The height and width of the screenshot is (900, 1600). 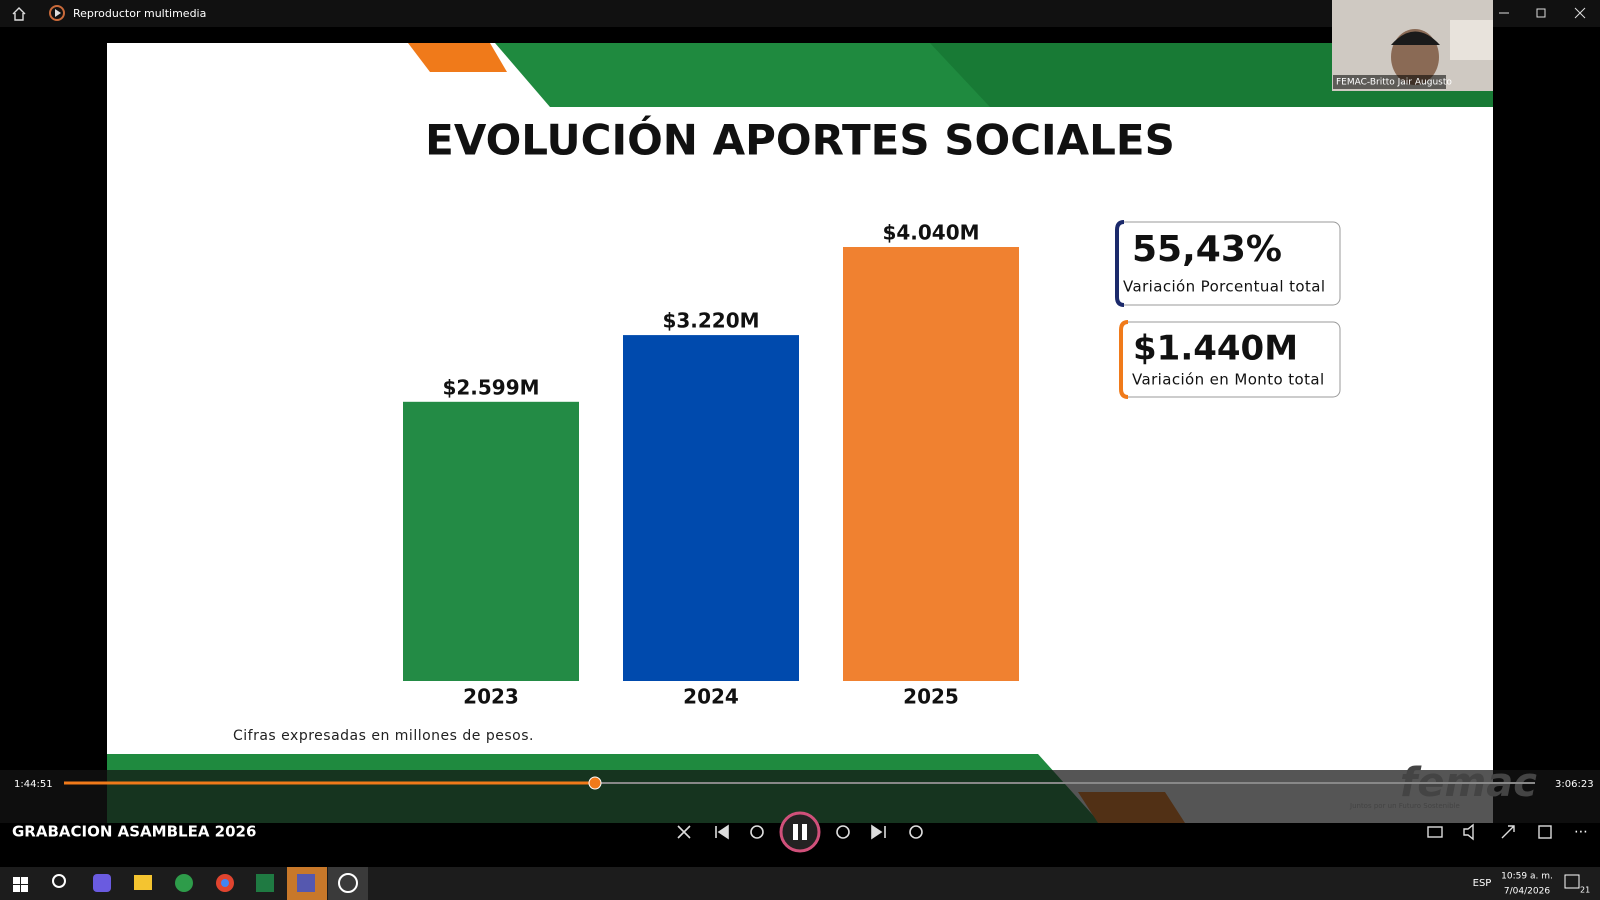 What do you see at coordinates (33, 784) in the screenshot?
I see `elapsed-time: 1:44:51` at bounding box center [33, 784].